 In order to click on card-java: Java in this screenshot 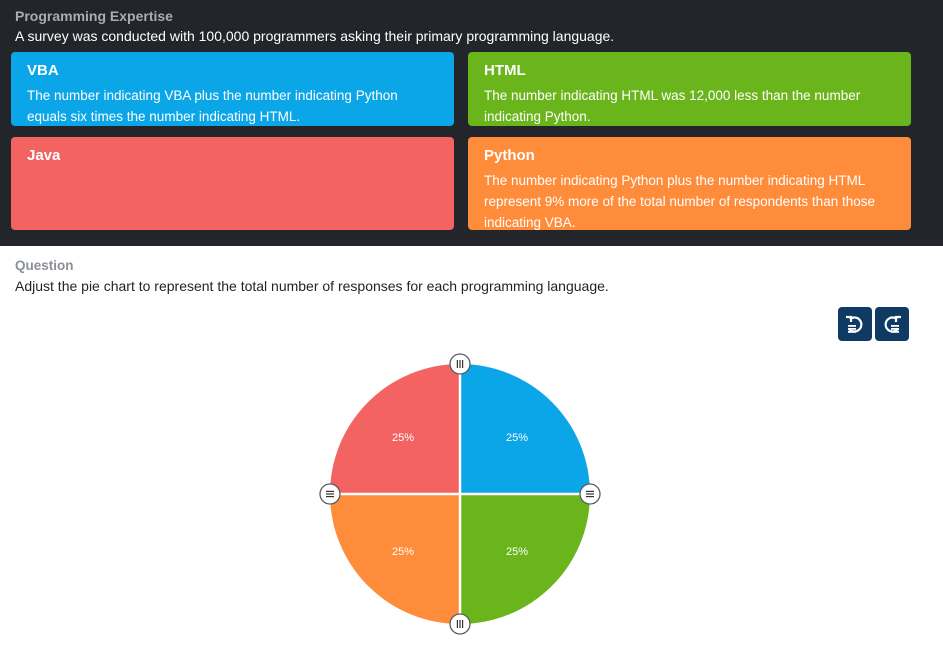, I will do `click(232, 183)`.